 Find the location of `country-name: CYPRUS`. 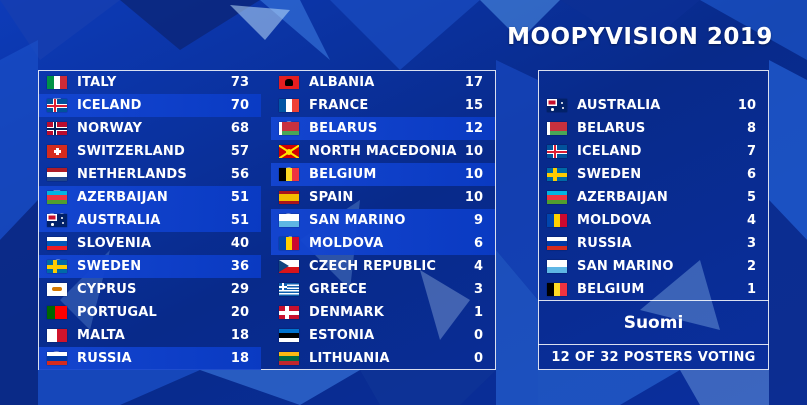

country-name: CYPRUS is located at coordinates (107, 289).